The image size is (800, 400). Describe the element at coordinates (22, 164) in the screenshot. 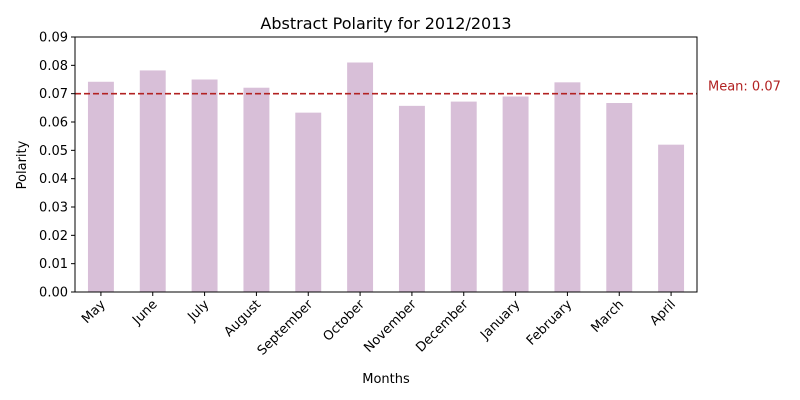

I see `y-axis-title: Polarity` at that location.